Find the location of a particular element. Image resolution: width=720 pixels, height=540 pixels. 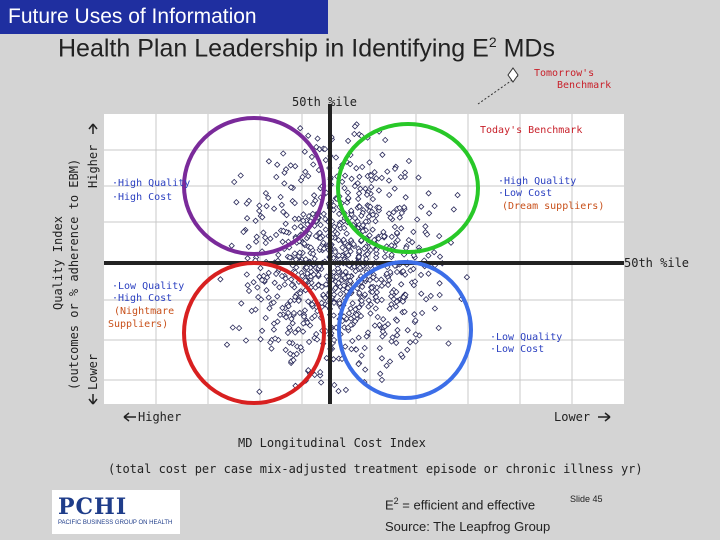

pchi-logo-subtext: PACIFIC BUSINESS GROUP ON HEALTH is located at coordinates (115, 523).